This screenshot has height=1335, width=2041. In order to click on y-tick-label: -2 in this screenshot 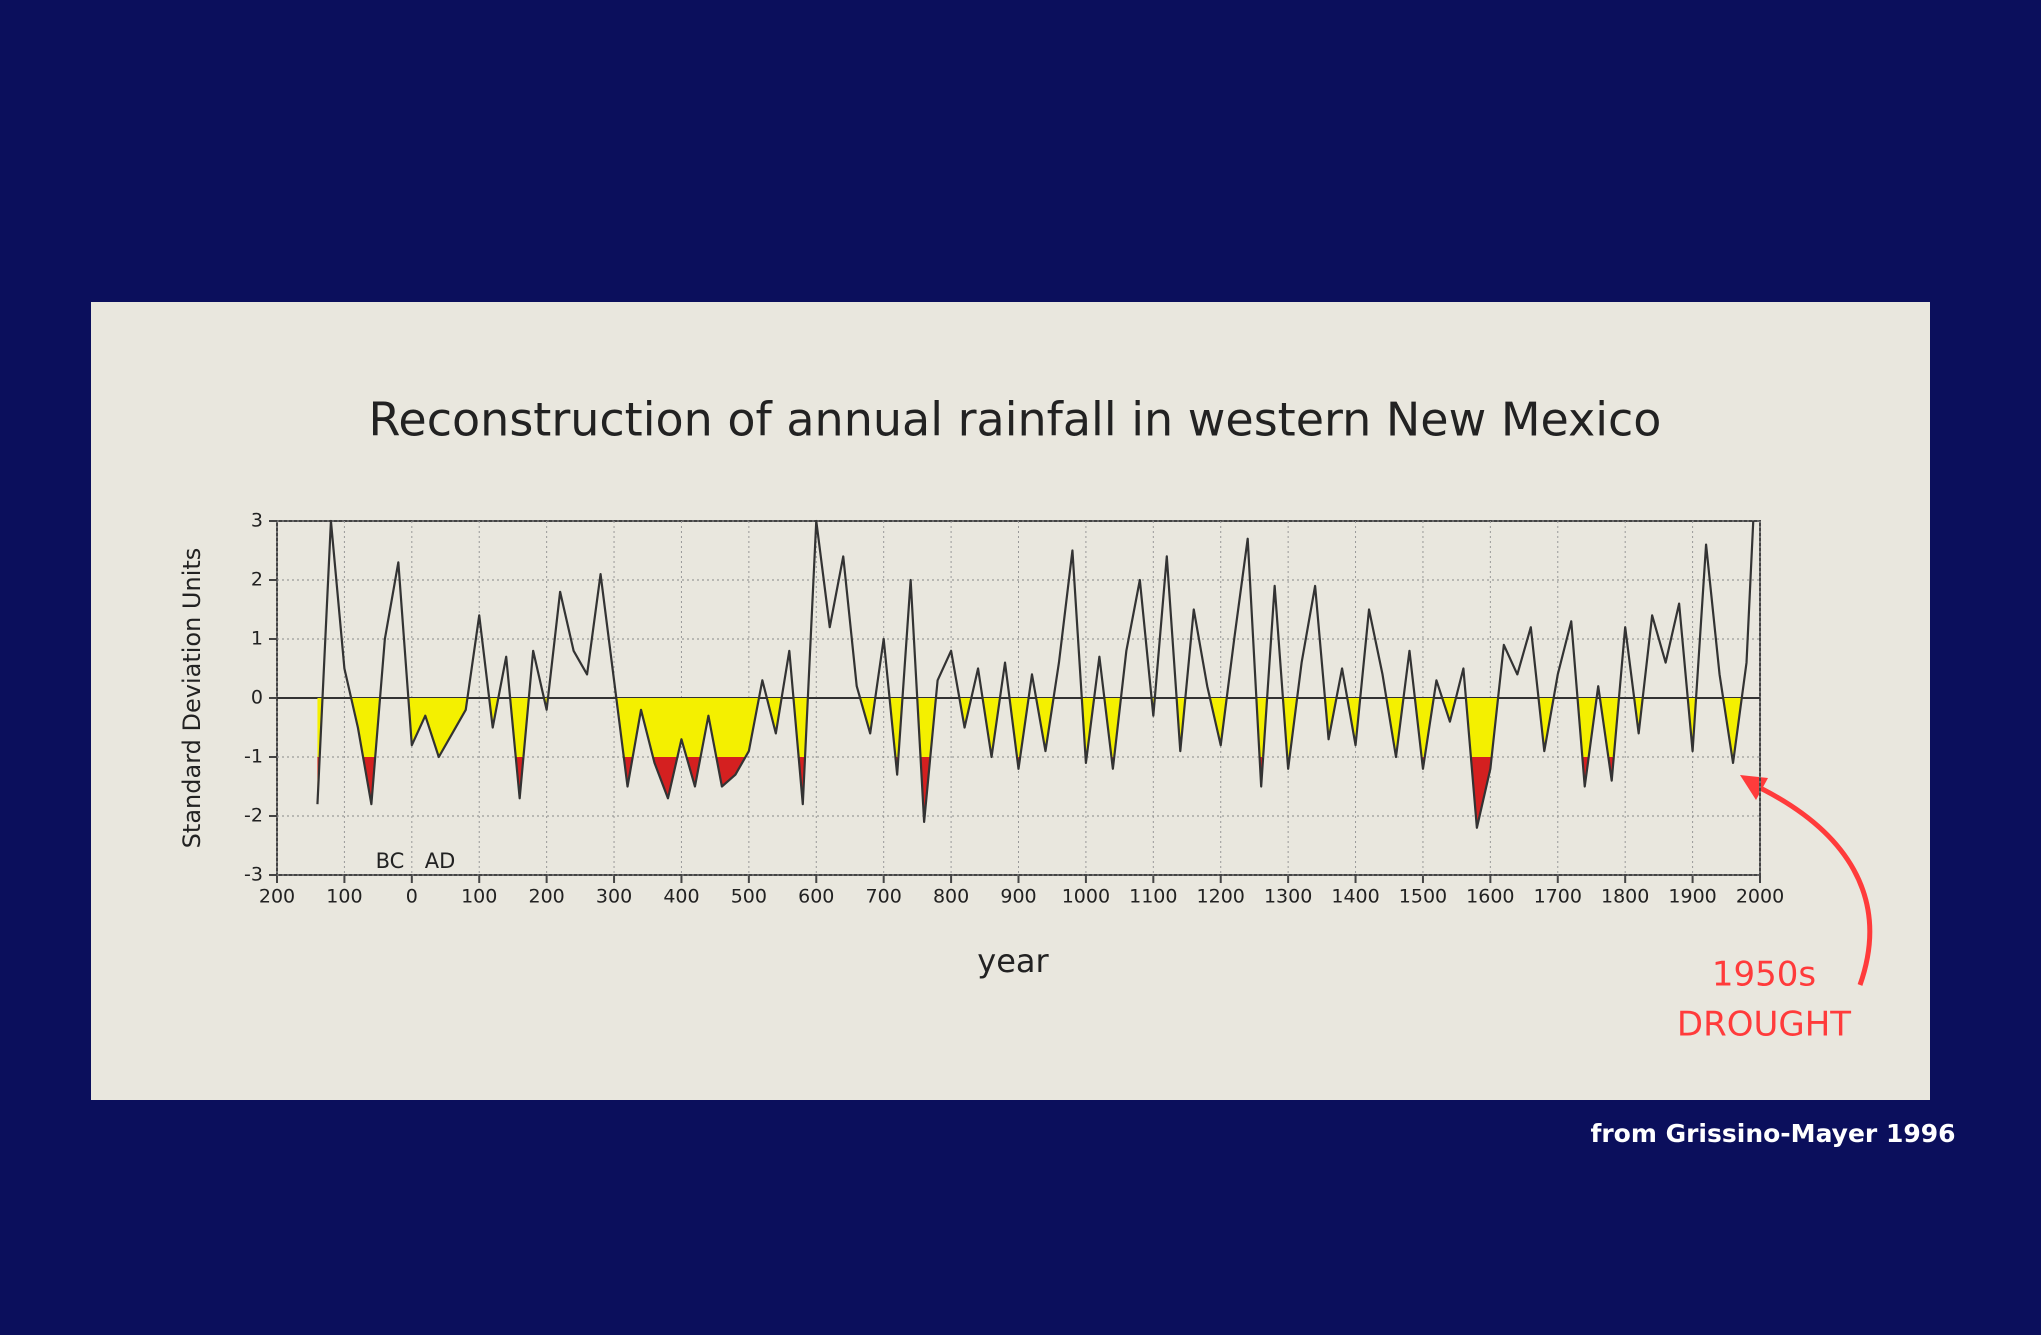, I will do `click(253, 816)`.